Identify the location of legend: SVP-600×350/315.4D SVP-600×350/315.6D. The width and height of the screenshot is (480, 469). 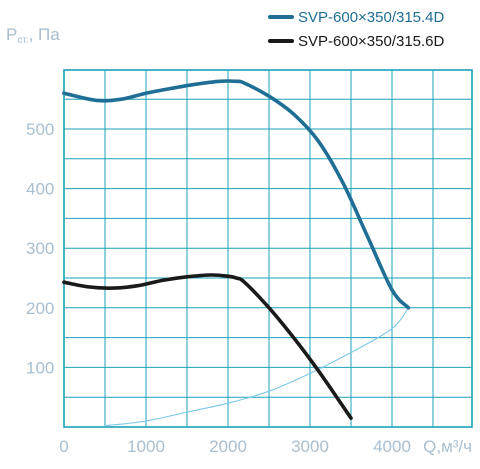
(356, 29).